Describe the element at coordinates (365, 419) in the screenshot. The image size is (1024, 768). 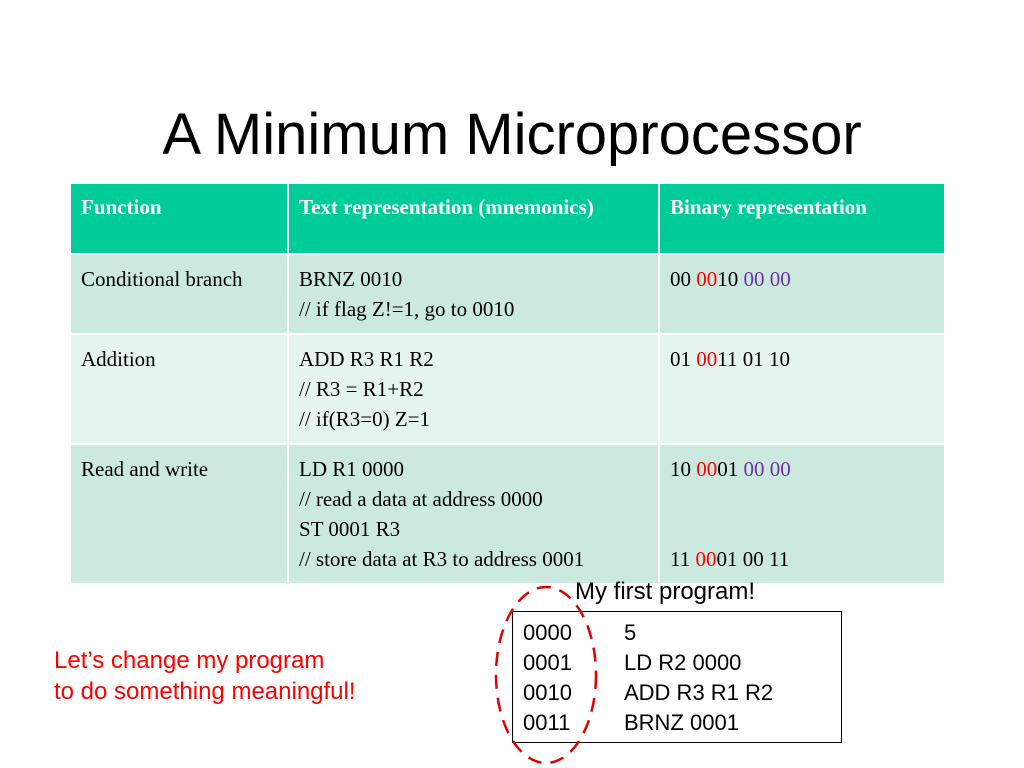
I see `mnemonic-line: // if(R3=0) Z=1` at that location.